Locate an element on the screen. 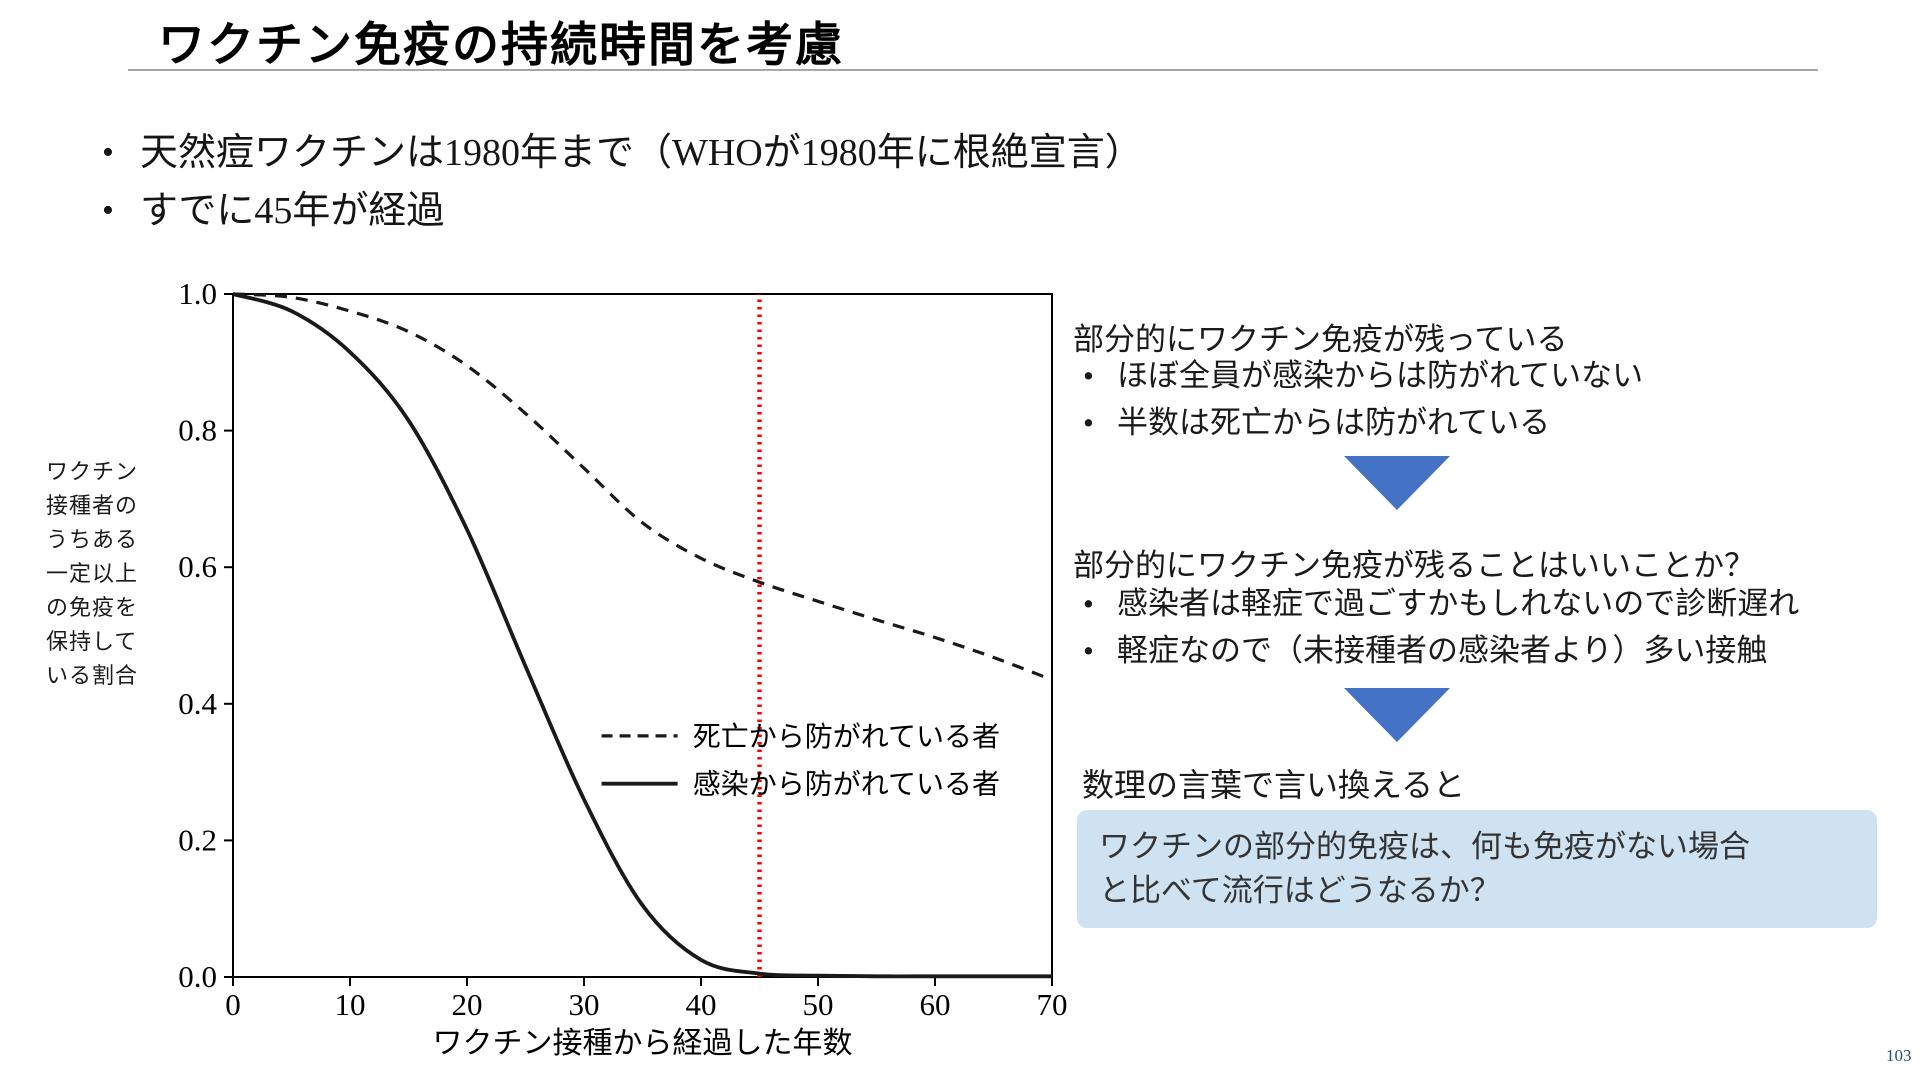 This screenshot has width=1920, height=1080. top-bullet-text: すでに45年が経過 is located at coordinates (292, 211).